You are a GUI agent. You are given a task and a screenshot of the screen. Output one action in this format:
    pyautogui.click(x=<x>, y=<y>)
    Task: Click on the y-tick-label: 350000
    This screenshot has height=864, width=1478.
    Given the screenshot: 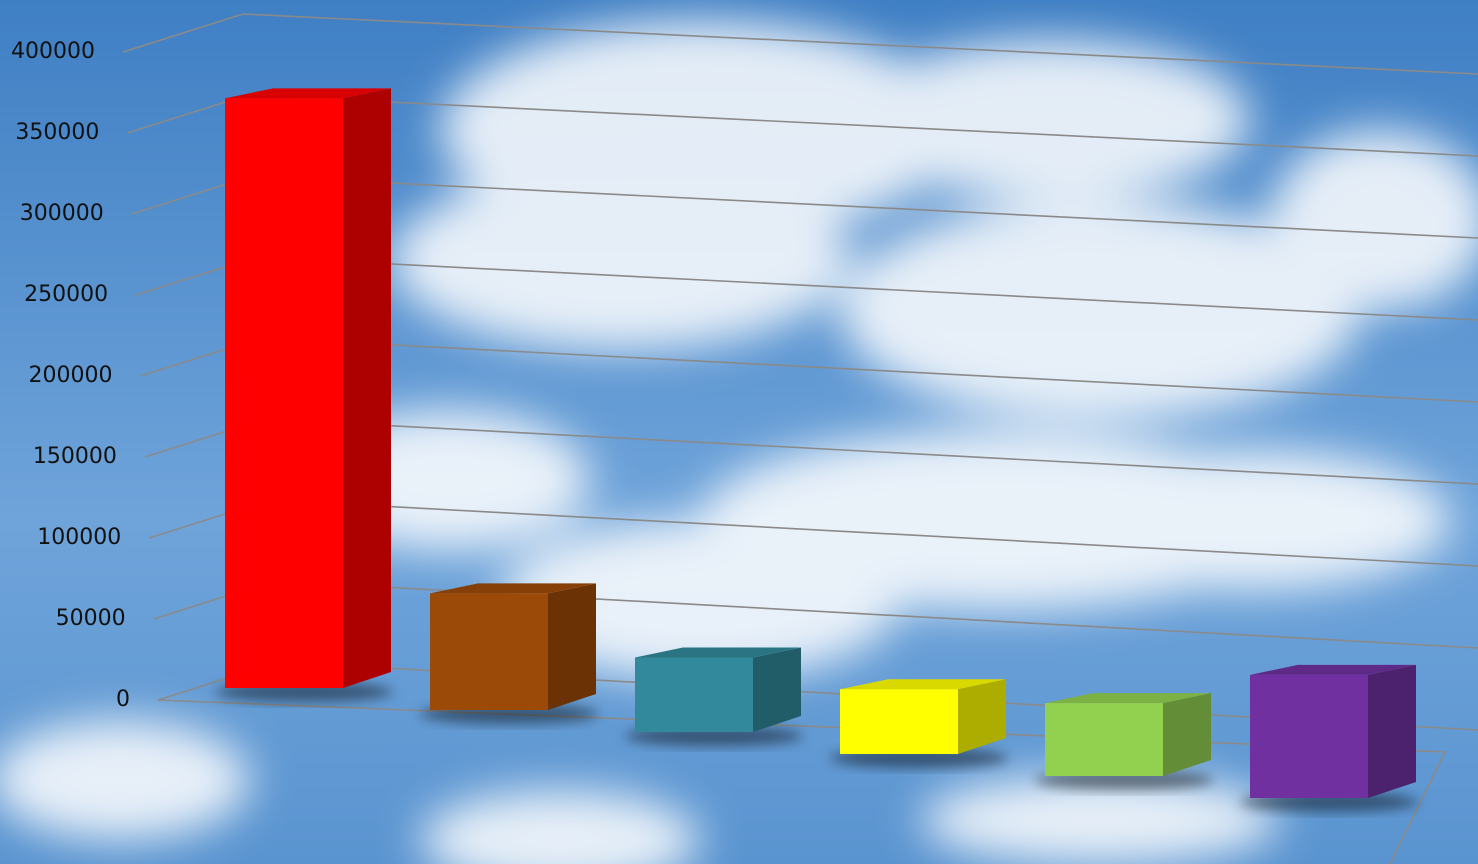 What is the action you would take?
    pyautogui.click(x=57, y=132)
    